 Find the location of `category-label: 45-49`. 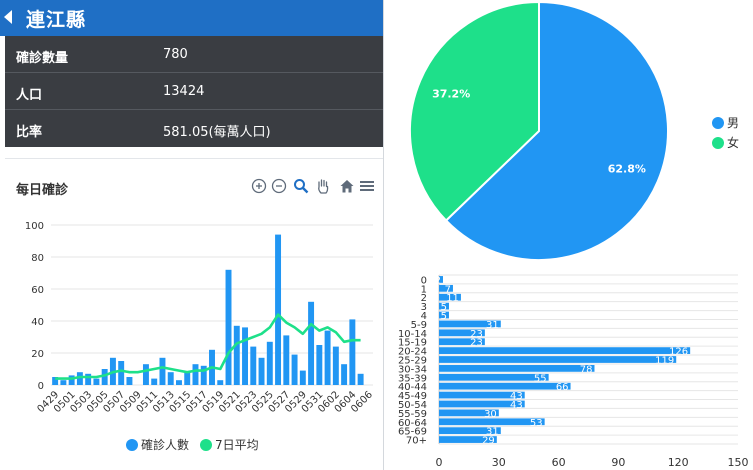

category-label: 45-49 is located at coordinates (412, 396).